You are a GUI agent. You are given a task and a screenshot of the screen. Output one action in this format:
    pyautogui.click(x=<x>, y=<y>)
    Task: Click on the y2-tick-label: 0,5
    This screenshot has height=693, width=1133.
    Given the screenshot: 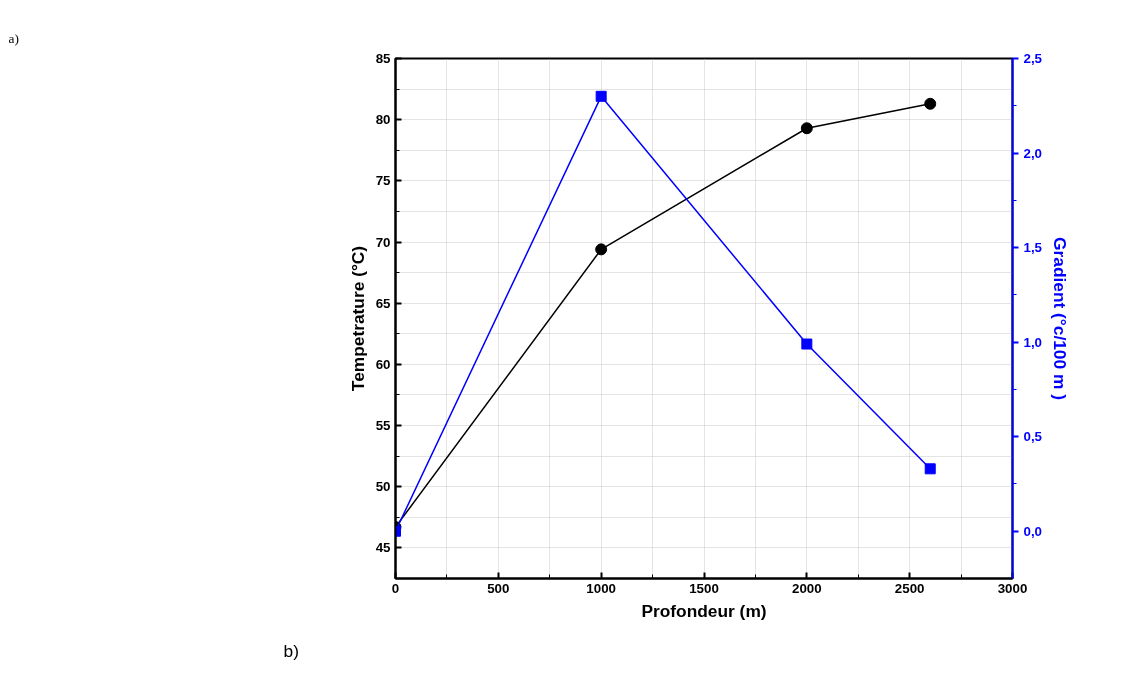 What is the action you would take?
    pyautogui.click(x=1033, y=437)
    